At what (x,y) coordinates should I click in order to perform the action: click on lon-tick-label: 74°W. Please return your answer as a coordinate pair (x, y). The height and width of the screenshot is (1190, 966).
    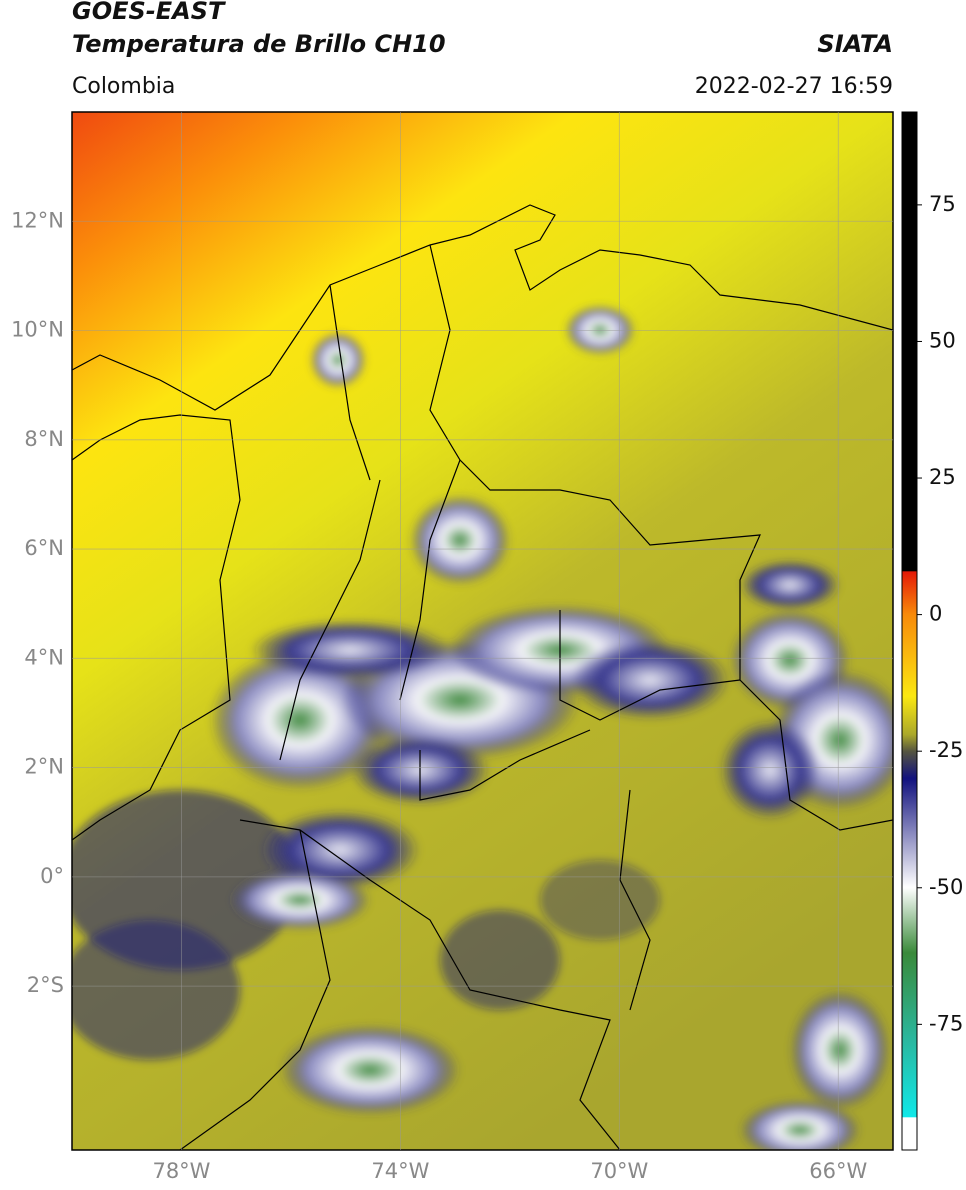
    Looking at the image, I should click on (400, 1171).